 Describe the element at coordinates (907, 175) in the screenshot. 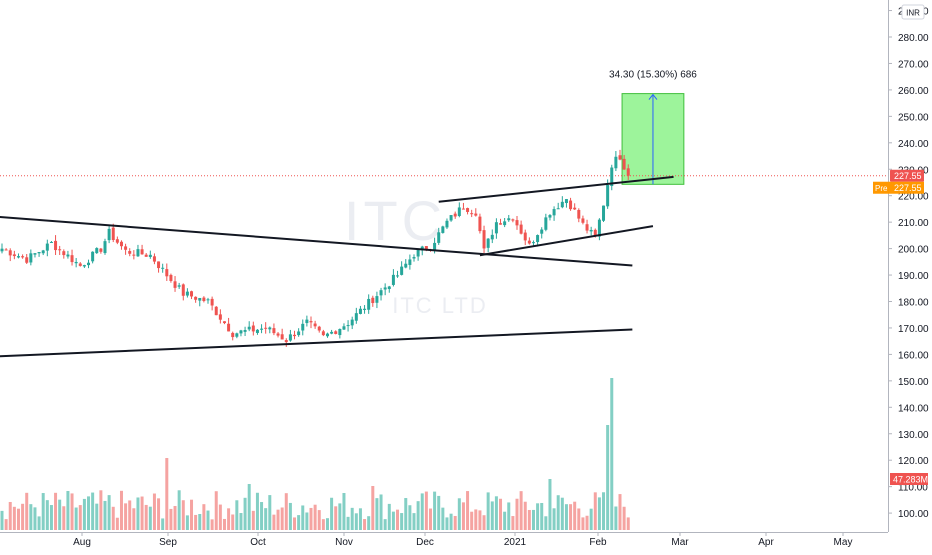

I see `last-price-box` at that location.